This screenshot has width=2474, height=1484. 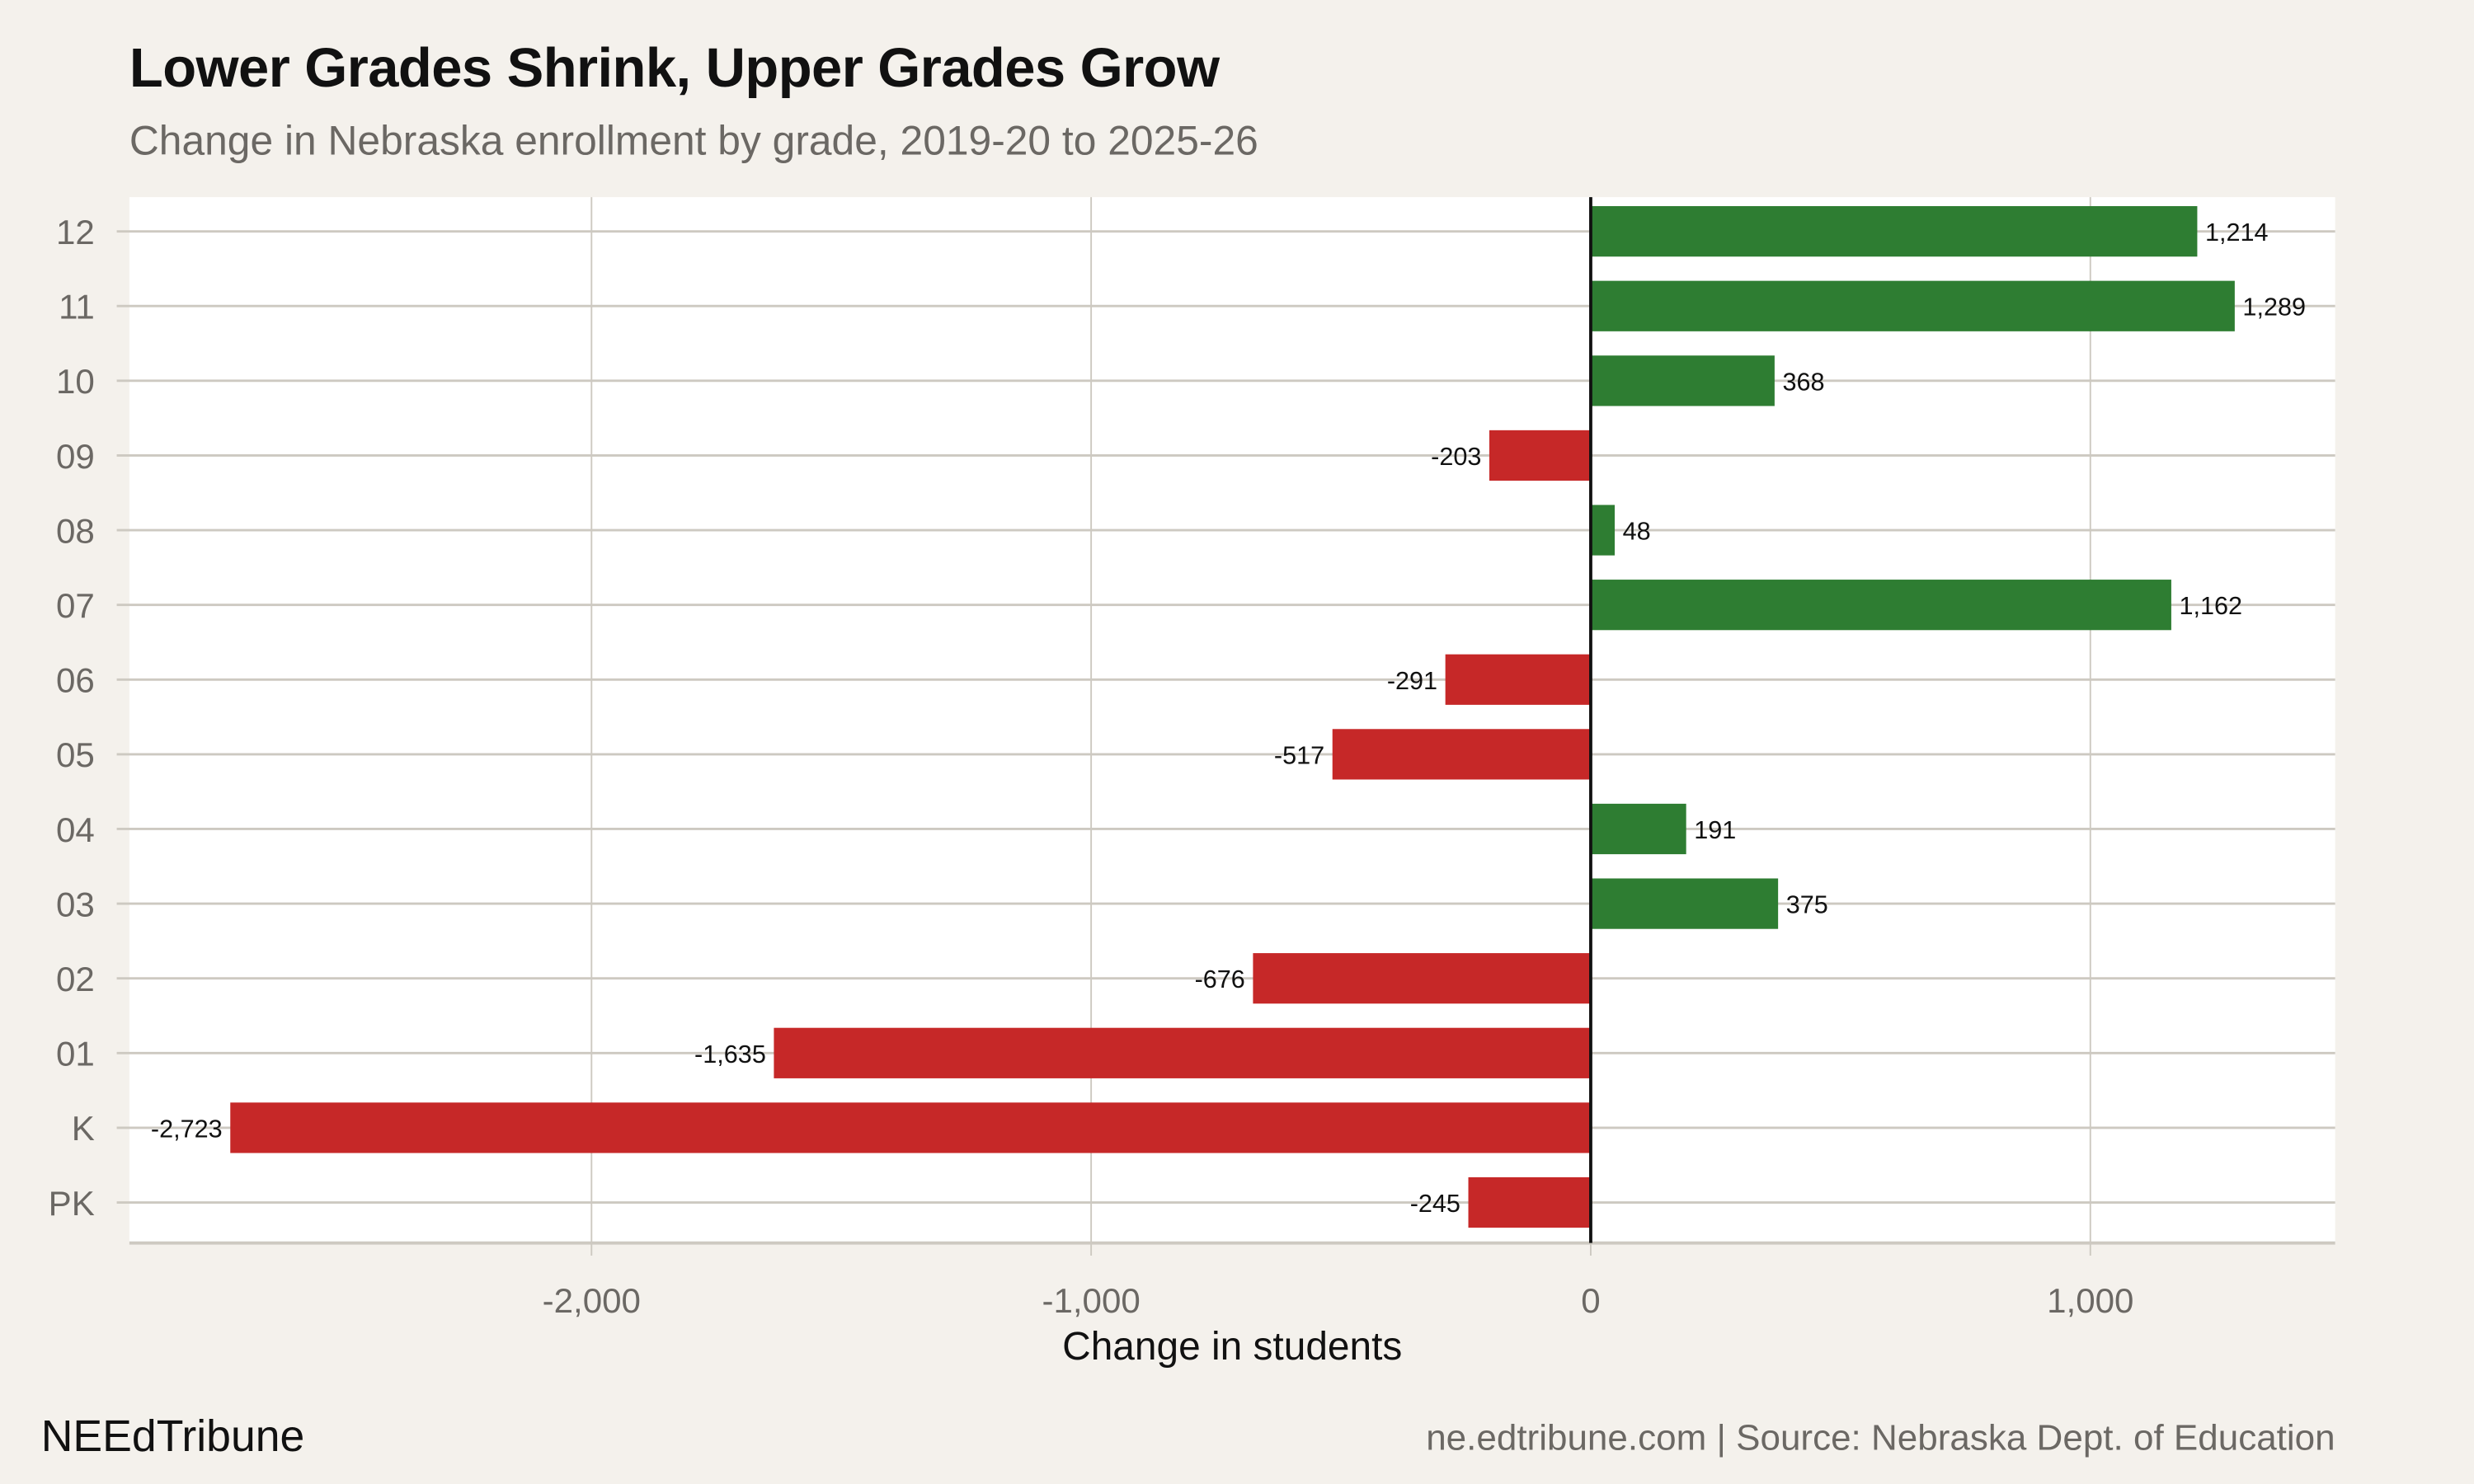 I want to click on y-tick-label: 11, so click(x=77, y=307).